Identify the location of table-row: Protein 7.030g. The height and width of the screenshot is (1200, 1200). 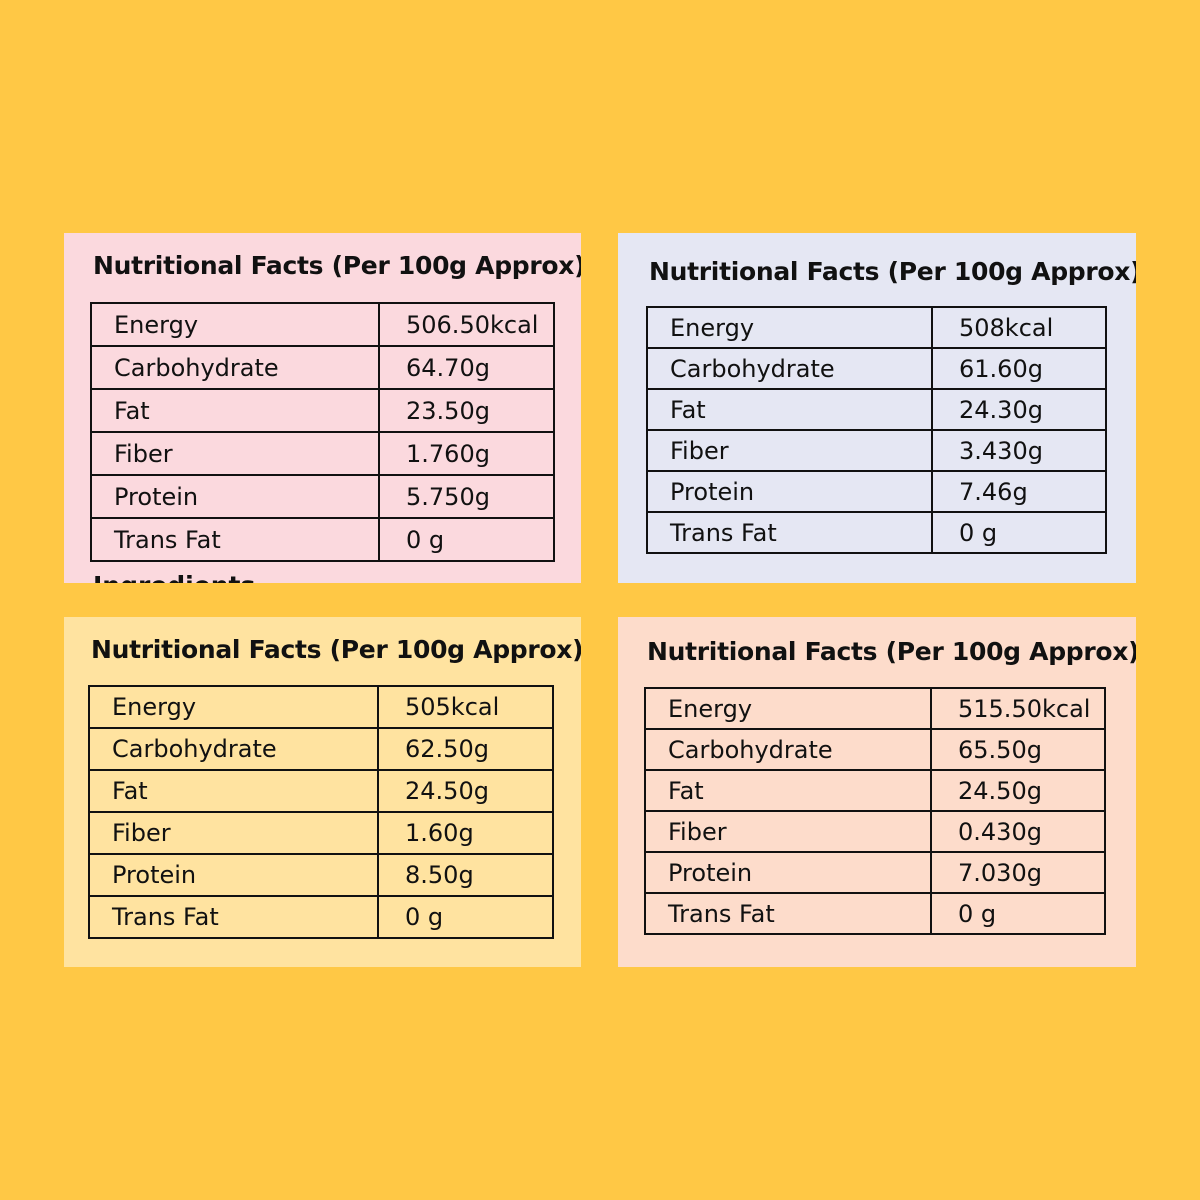
(875, 872).